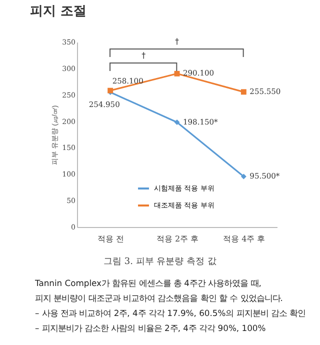  Describe the element at coordinates (159, 298) in the screenshot. I see `text: 피지 분비량이 대조군과 비교하여 감소했음을 확인 할 수 있었습니다.` at that location.